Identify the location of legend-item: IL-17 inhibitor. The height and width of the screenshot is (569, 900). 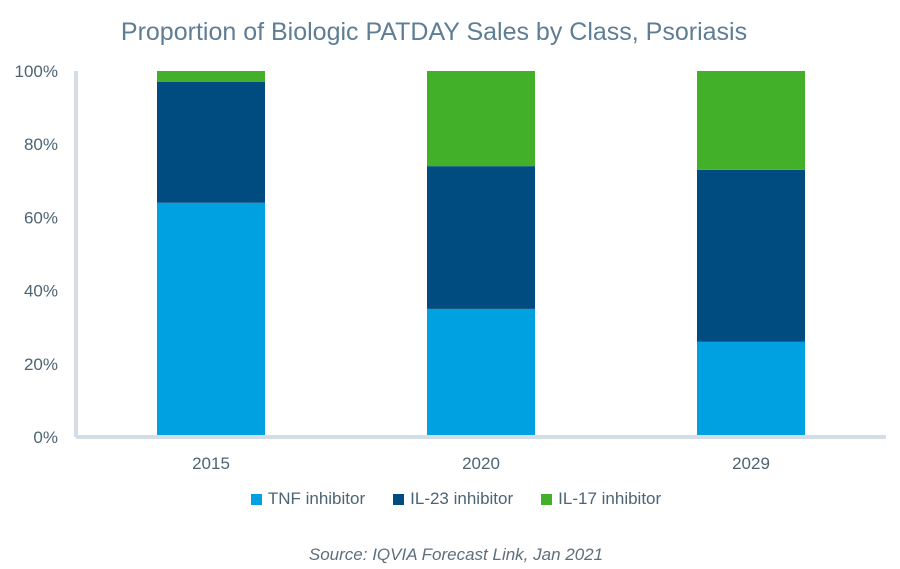
(601, 499).